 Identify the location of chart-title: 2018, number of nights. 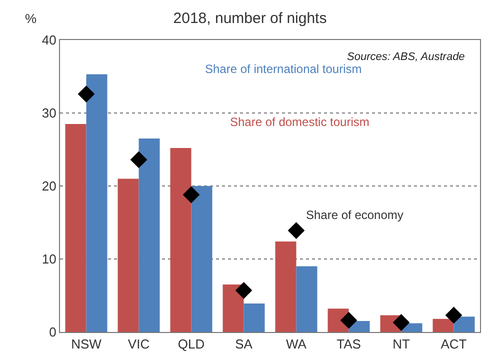
(250, 19).